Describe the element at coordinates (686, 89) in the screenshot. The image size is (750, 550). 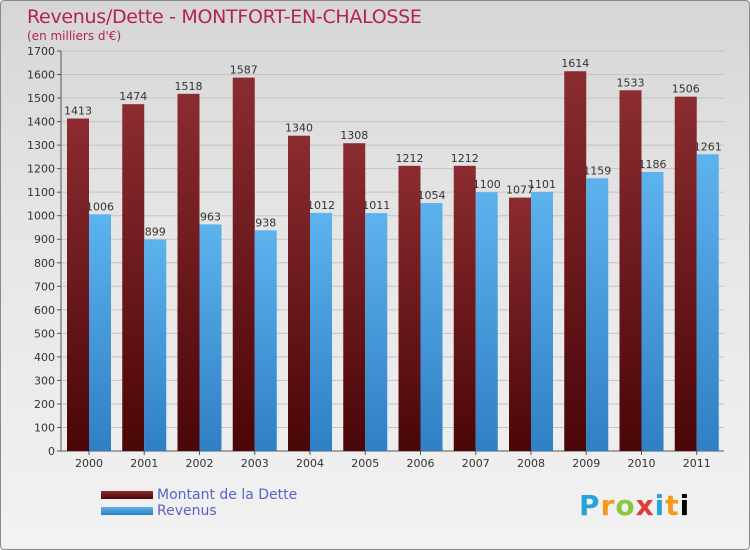
I see `data-label: 1506` at that location.